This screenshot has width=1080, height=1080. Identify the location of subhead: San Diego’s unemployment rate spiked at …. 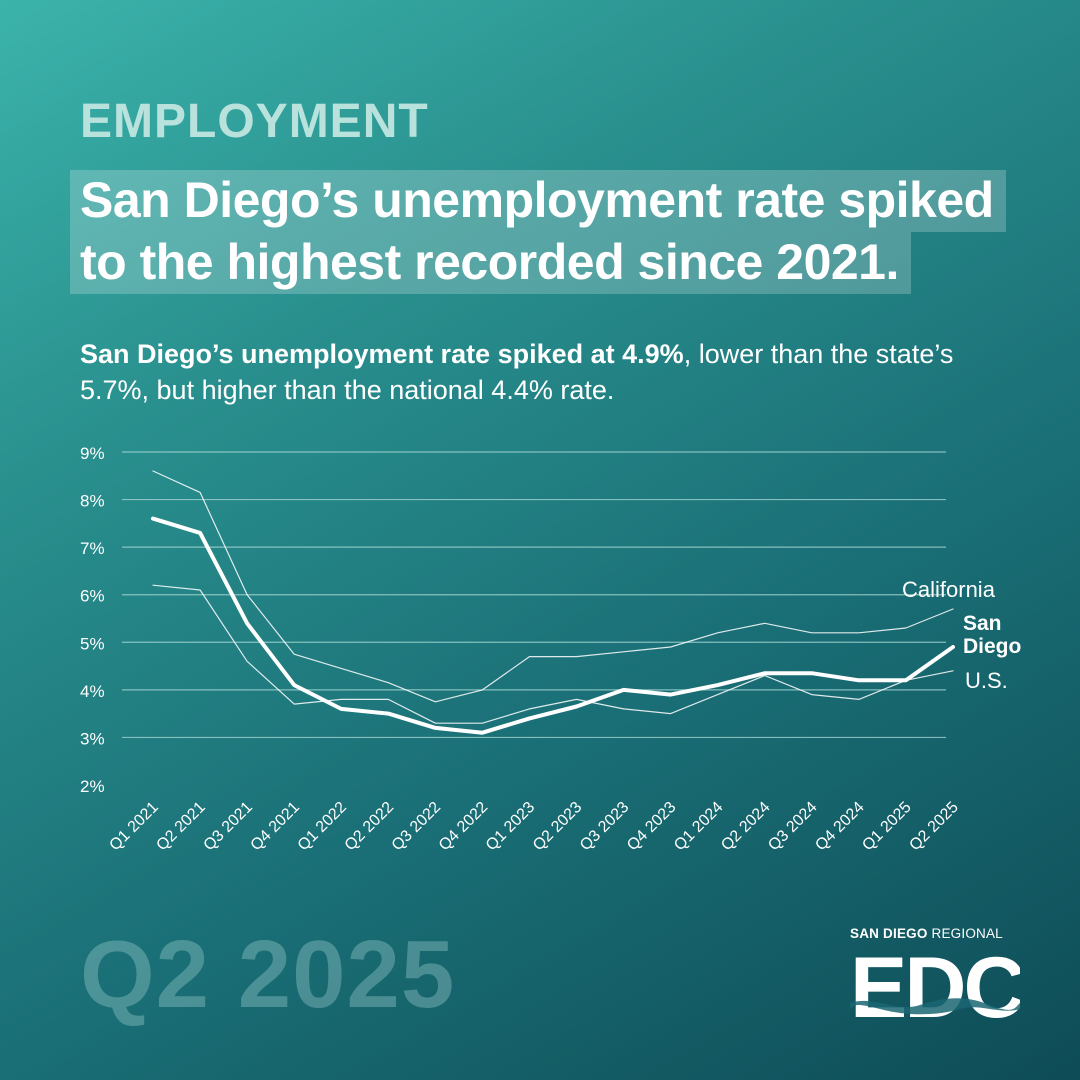
(530, 372).